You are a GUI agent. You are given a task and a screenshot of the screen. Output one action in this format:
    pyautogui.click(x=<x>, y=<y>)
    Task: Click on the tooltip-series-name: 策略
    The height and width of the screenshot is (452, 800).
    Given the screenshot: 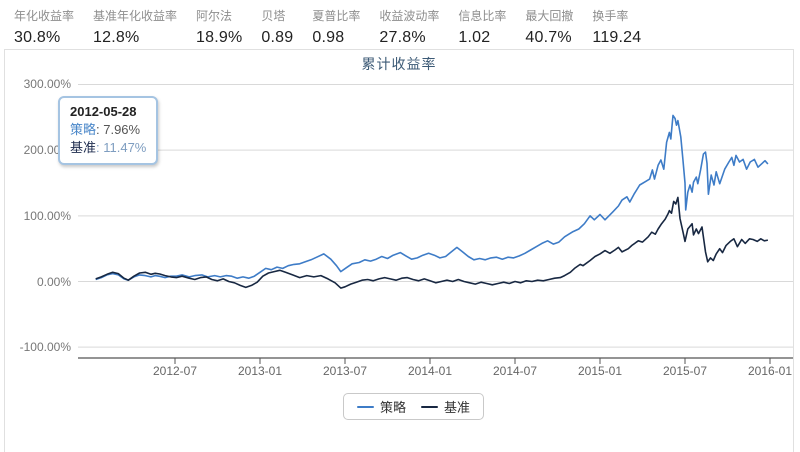 What is the action you would take?
    pyautogui.click(x=83, y=129)
    